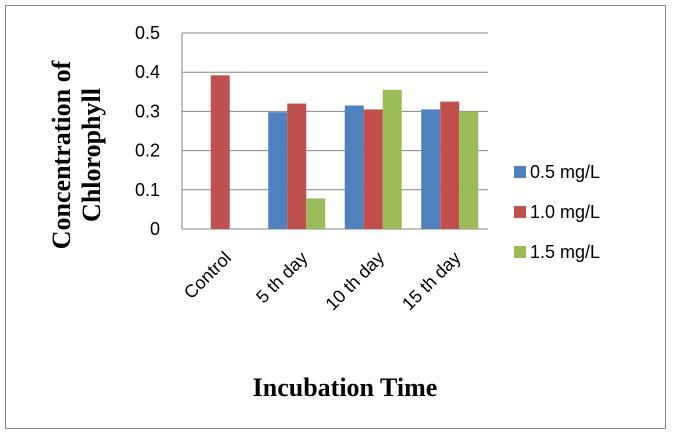  Describe the element at coordinates (91, 155) in the screenshot. I see `y-axis-title-line-2: Chlorophyll` at that location.